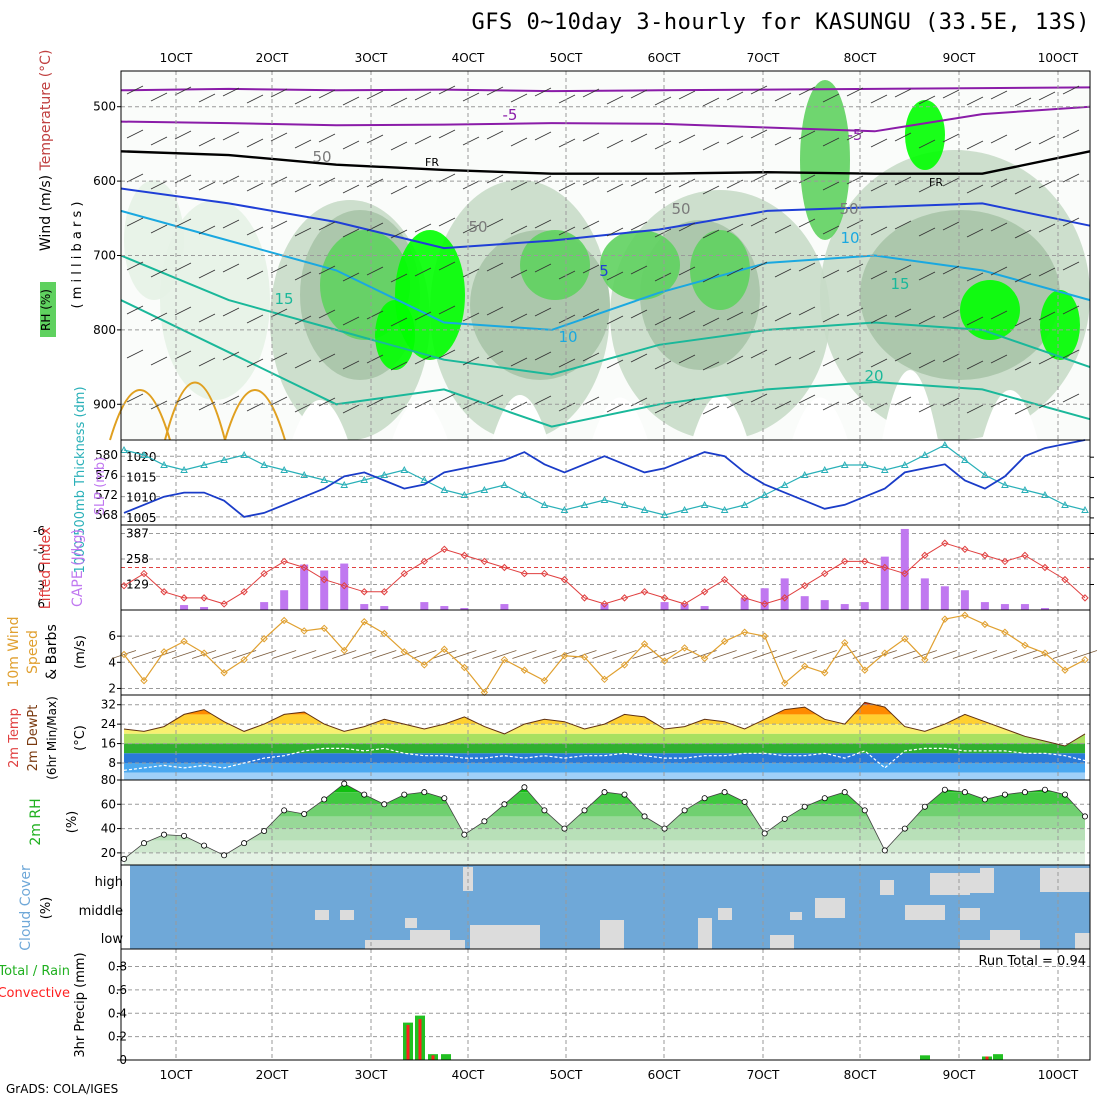  I want to click on pressure-tick-label: 600, so click(104, 181).